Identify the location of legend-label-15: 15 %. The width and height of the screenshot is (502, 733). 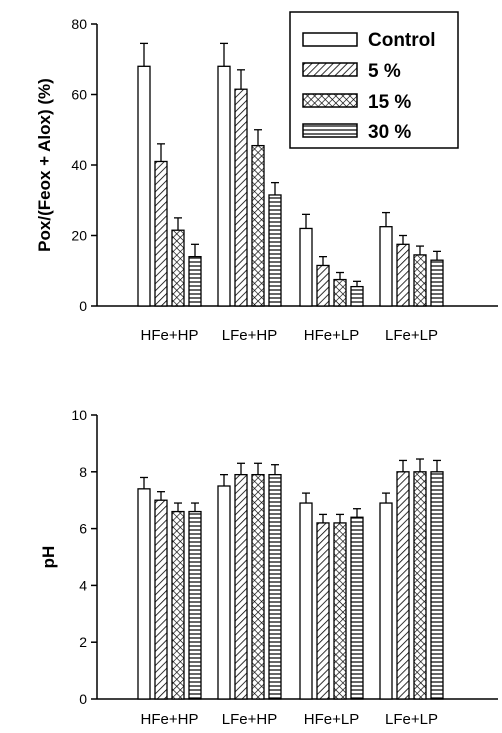
(389, 102).